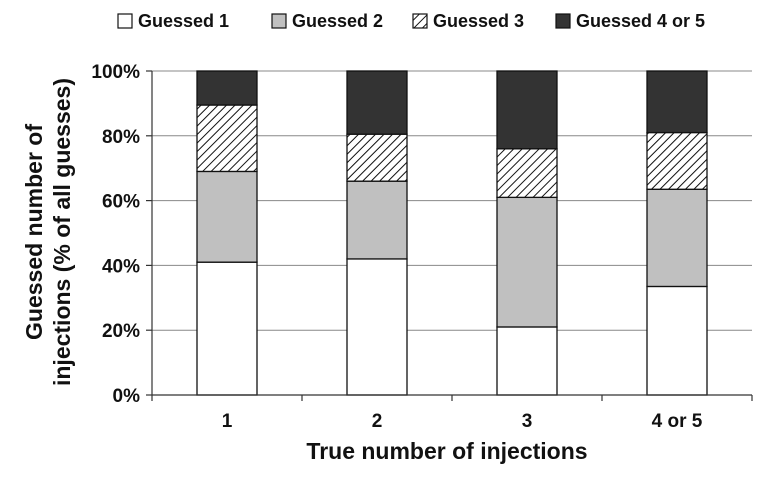 Image resolution: width=769 pixels, height=477 pixels. I want to click on y-tick-label: 40%, so click(121, 266).